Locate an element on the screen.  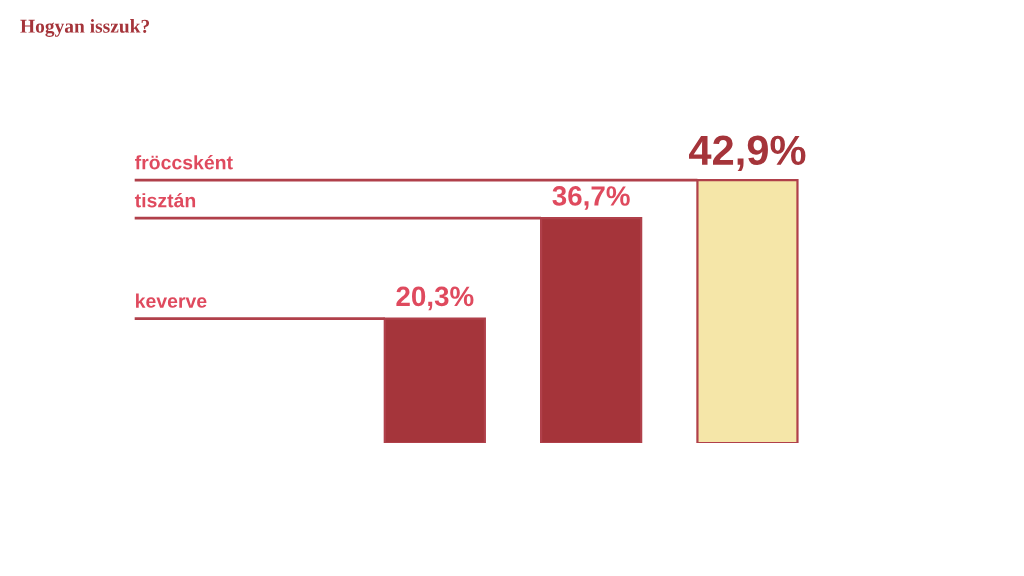
text: Hogyan isszuk? is located at coordinates (85, 28).